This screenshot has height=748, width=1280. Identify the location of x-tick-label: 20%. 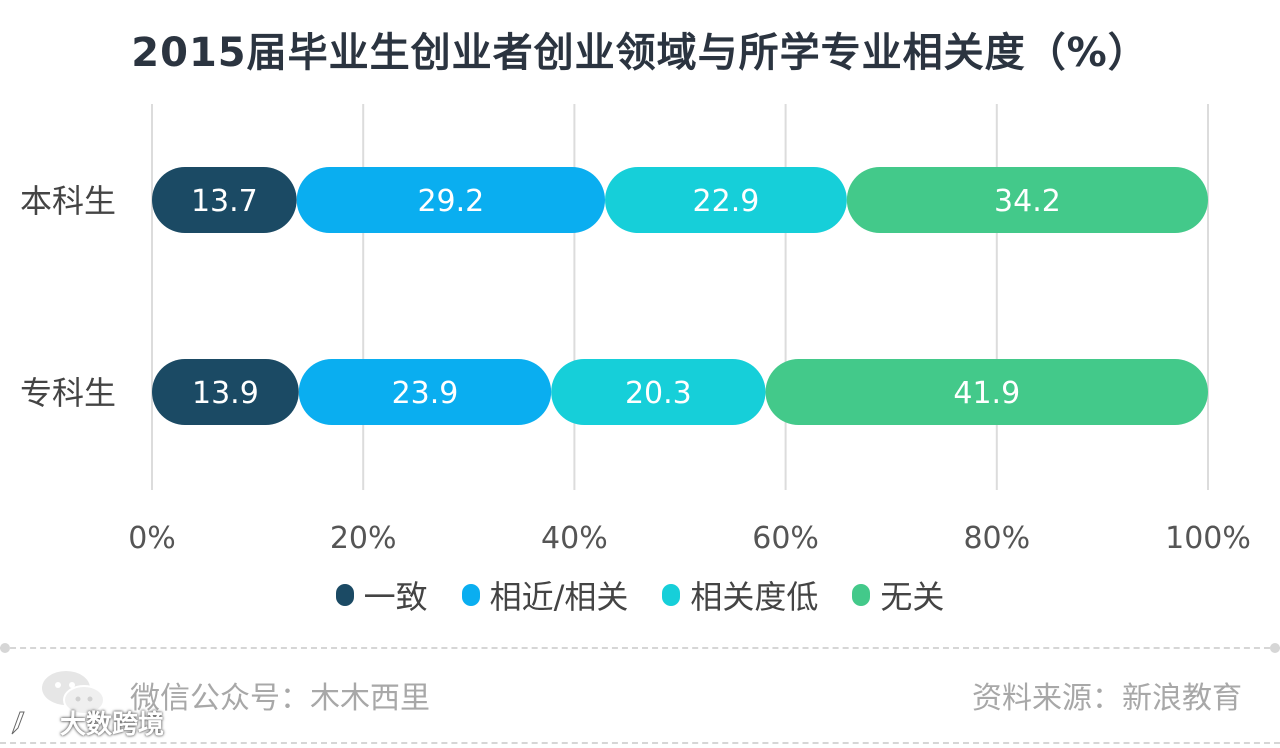
(363, 538).